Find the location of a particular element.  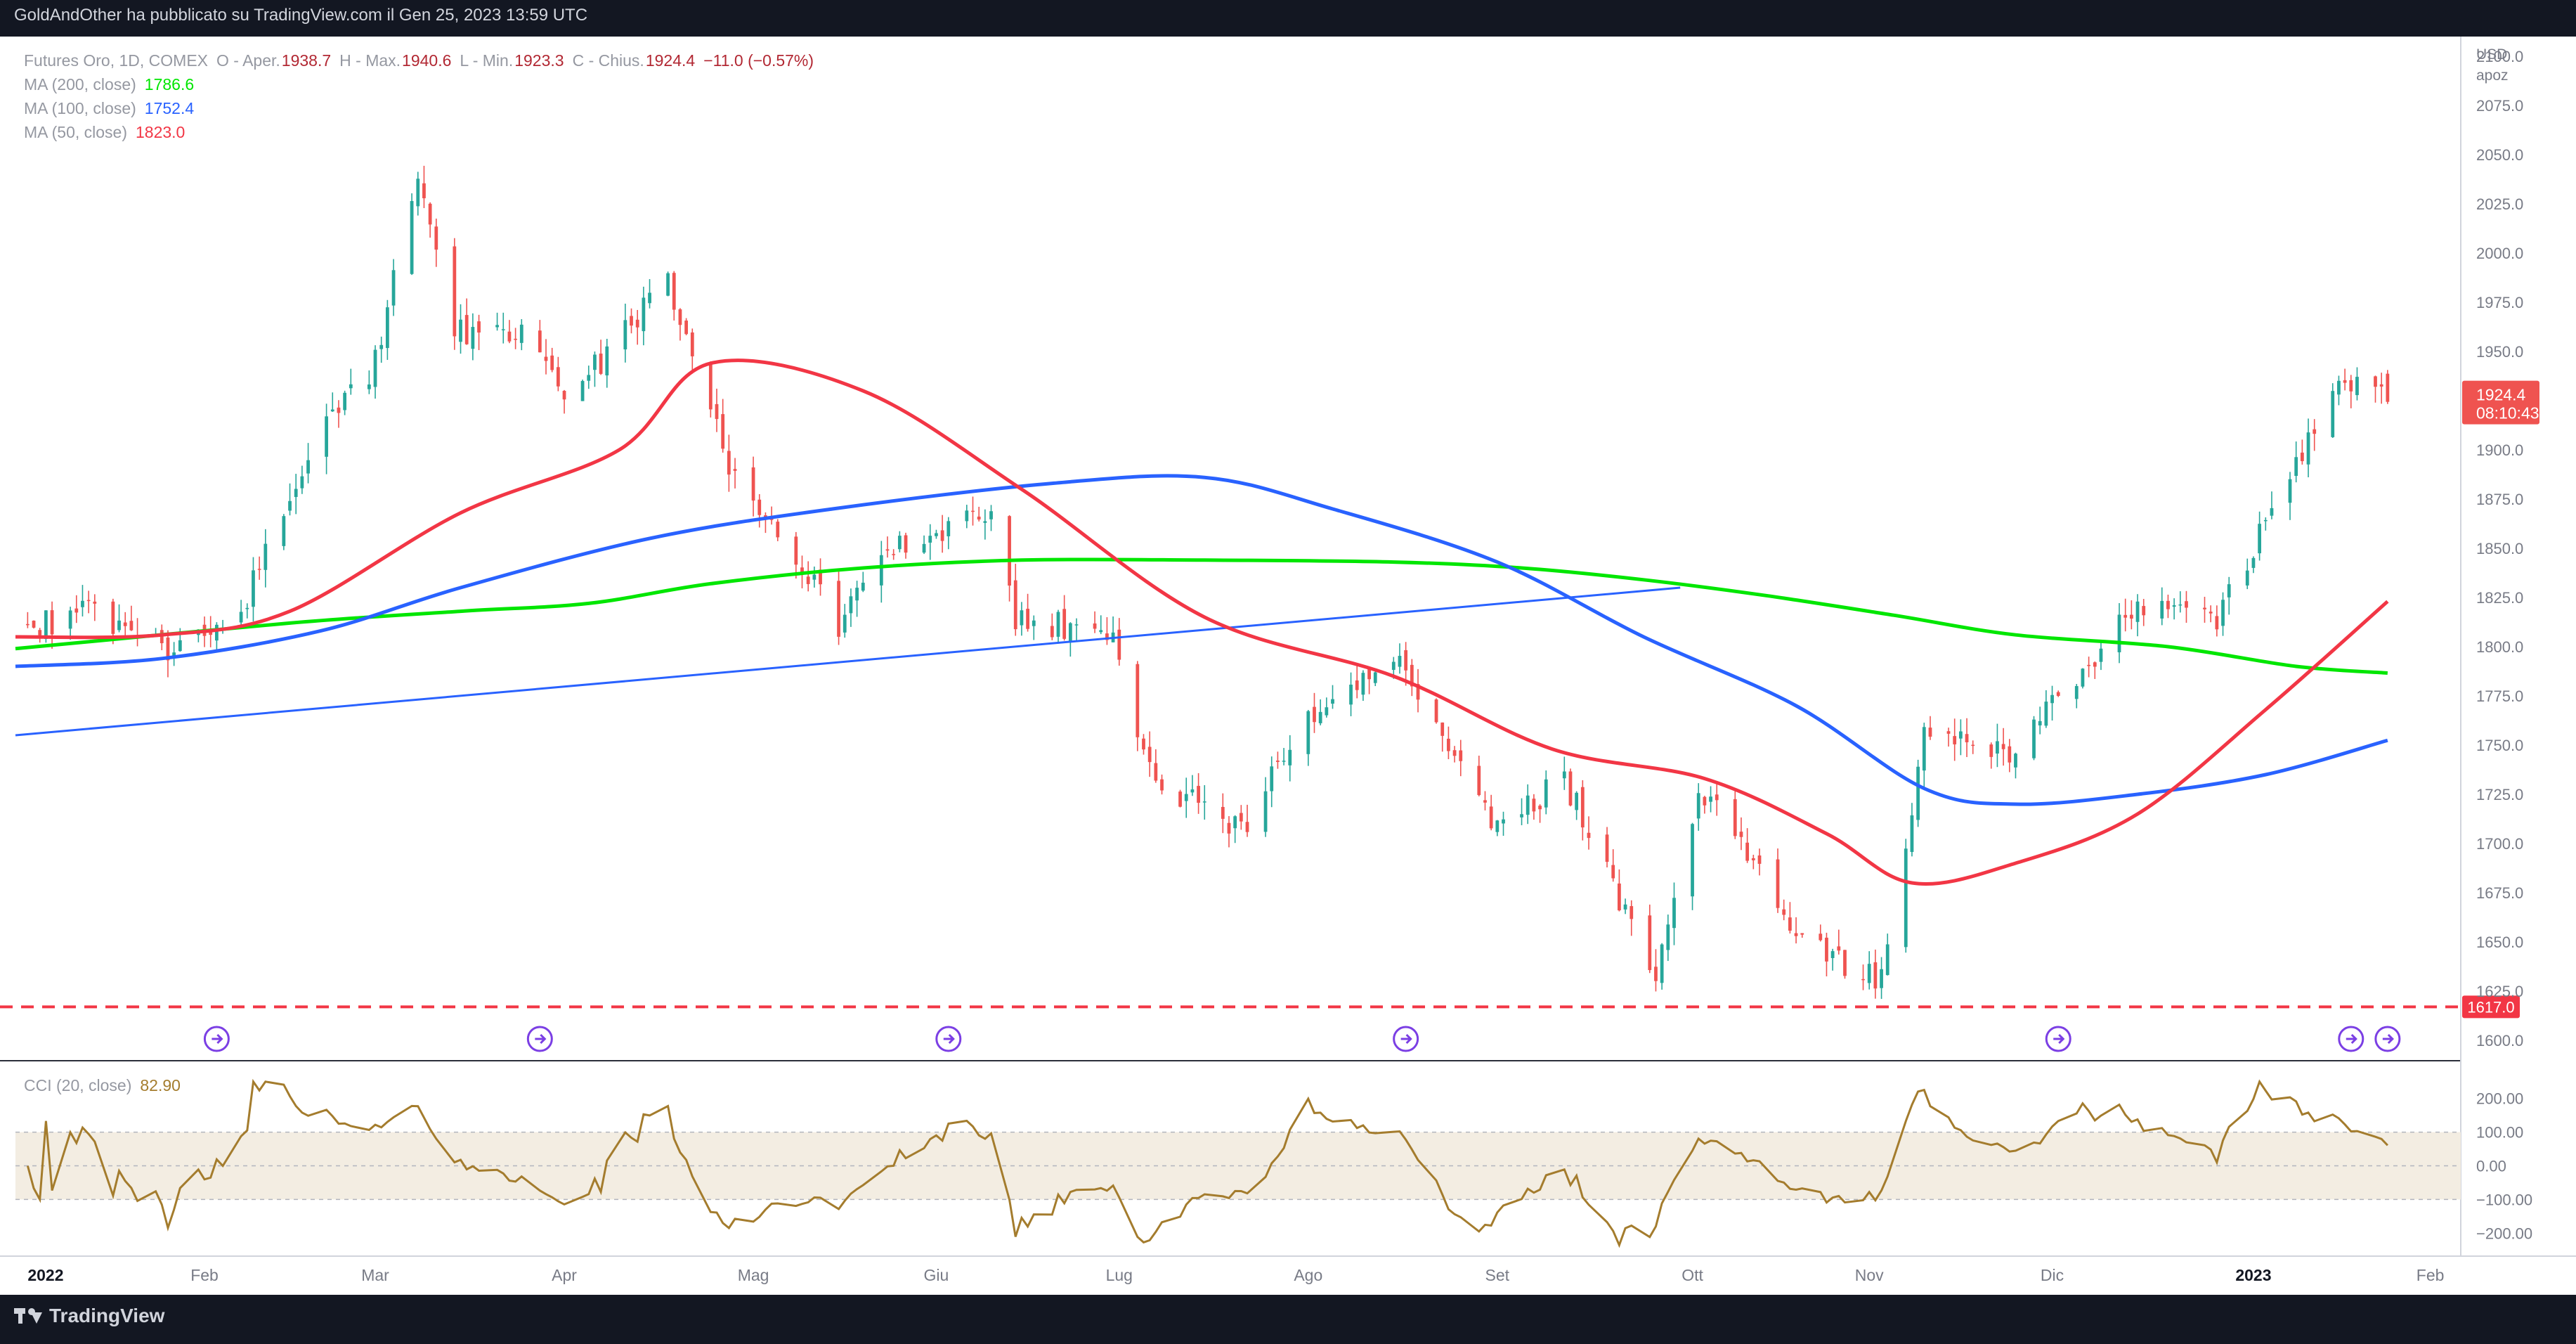

arrow-right-icon is located at coordinates (1406, 1039).